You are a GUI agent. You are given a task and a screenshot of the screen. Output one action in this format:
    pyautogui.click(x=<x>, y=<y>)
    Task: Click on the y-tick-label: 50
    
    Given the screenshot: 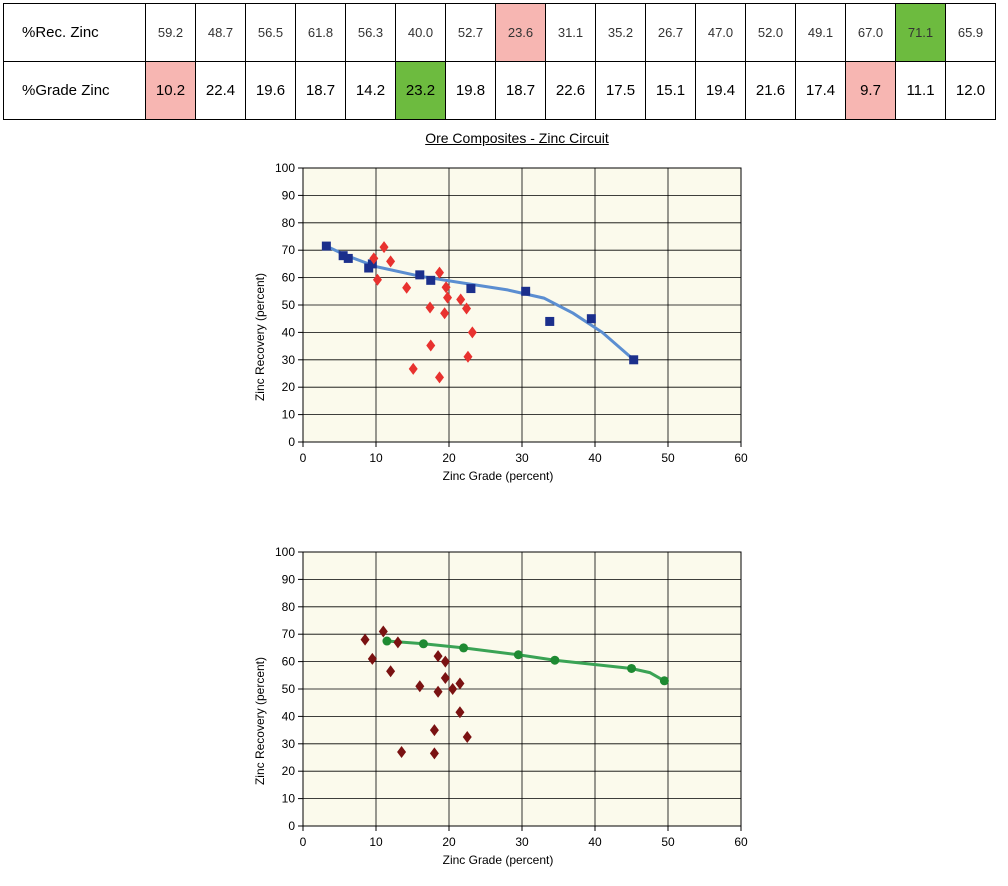 What is the action you would take?
    pyautogui.click(x=289, y=689)
    